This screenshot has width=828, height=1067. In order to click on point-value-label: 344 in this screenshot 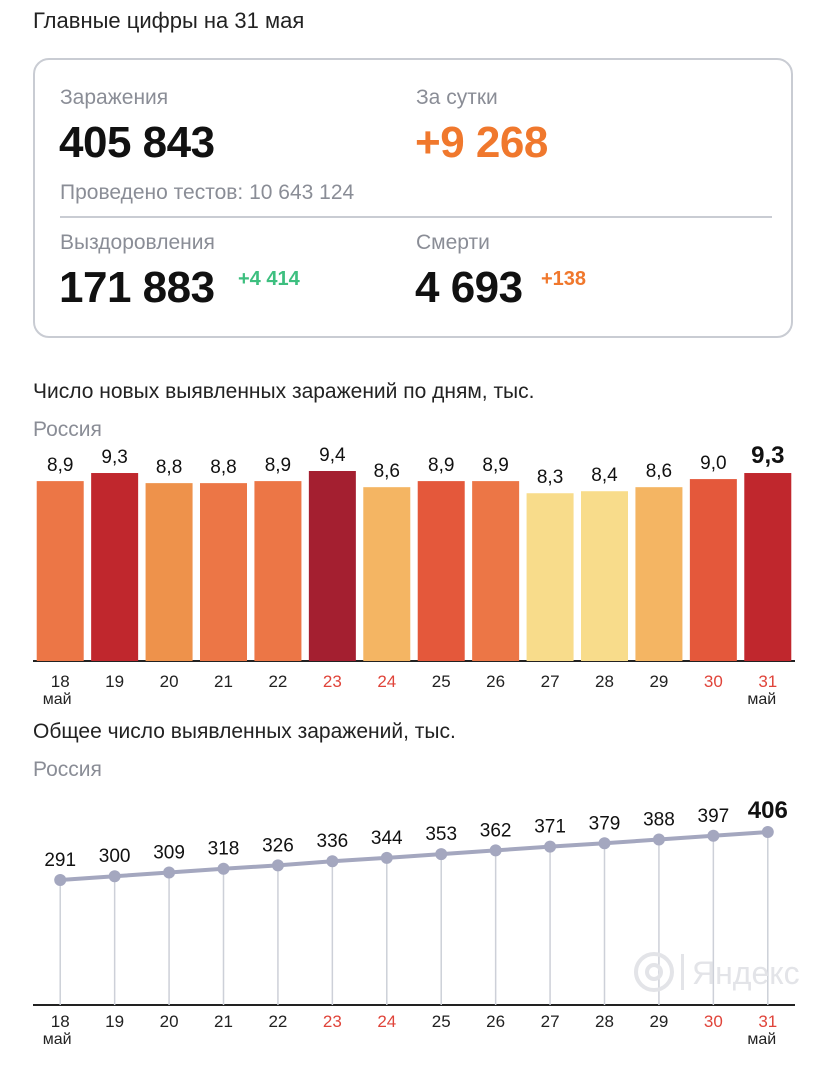, I will do `click(387, 838)`.